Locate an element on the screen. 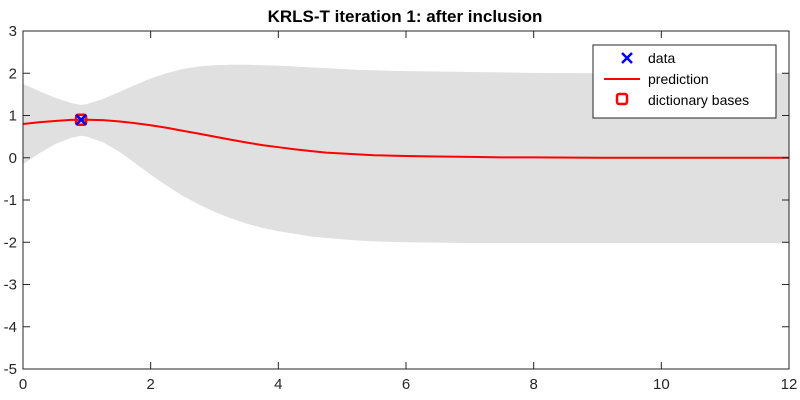  legend-label-data: data is located at coordinates (661, 58).